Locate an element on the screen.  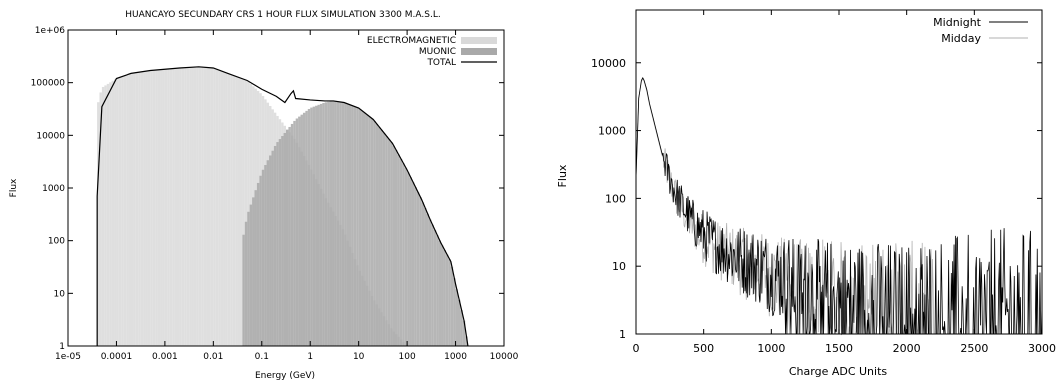
x-tick-label: 1500 is located at coordinates (839, 348).